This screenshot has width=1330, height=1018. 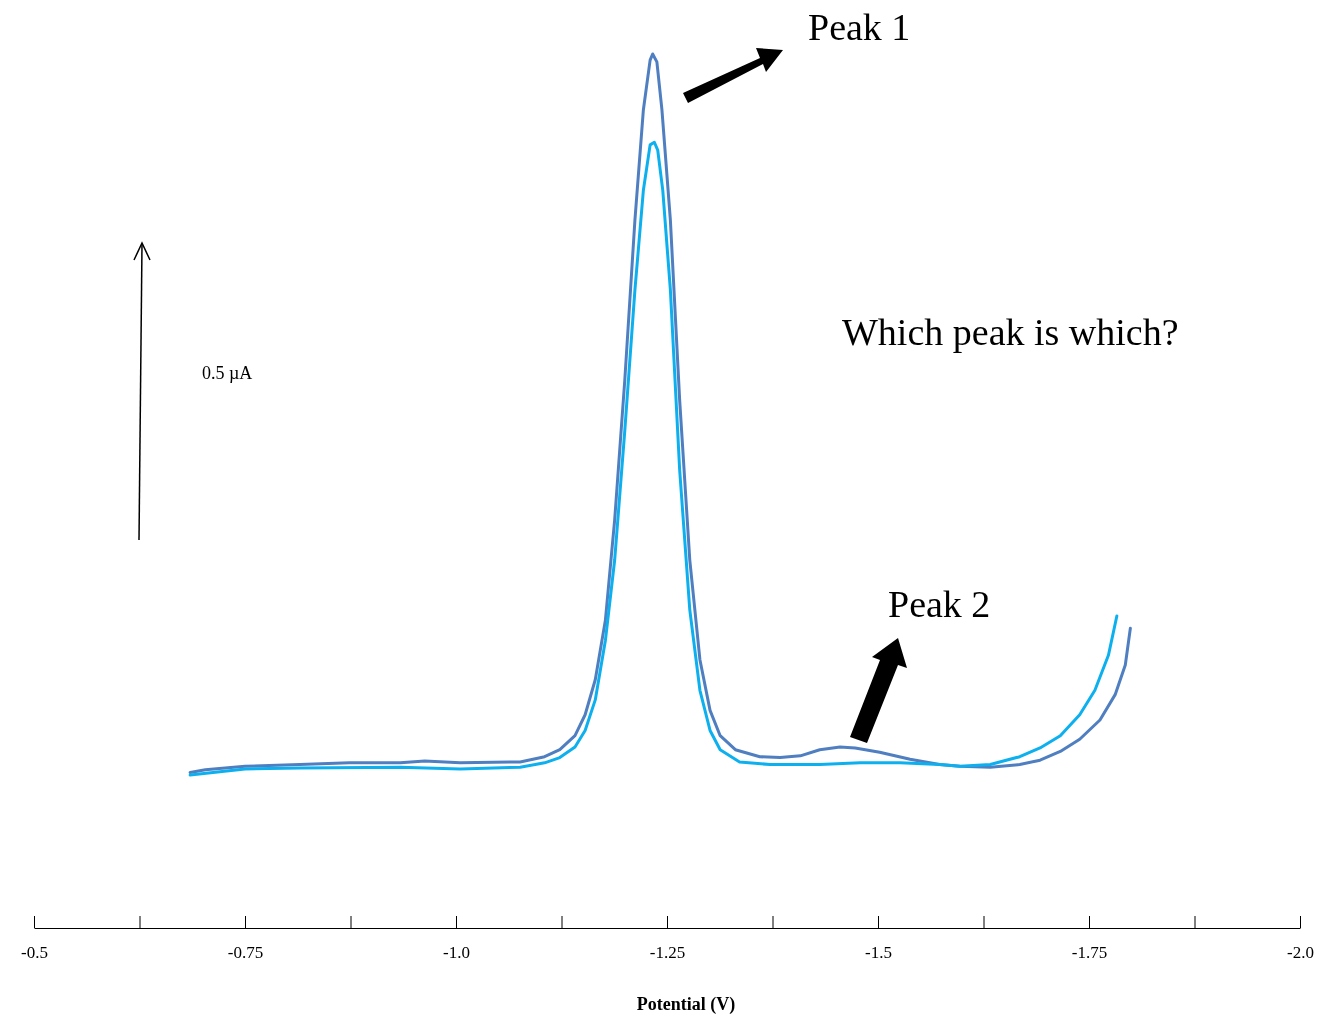 I want to click on x-tick-label: -1.25, so click(x=667, y=953).